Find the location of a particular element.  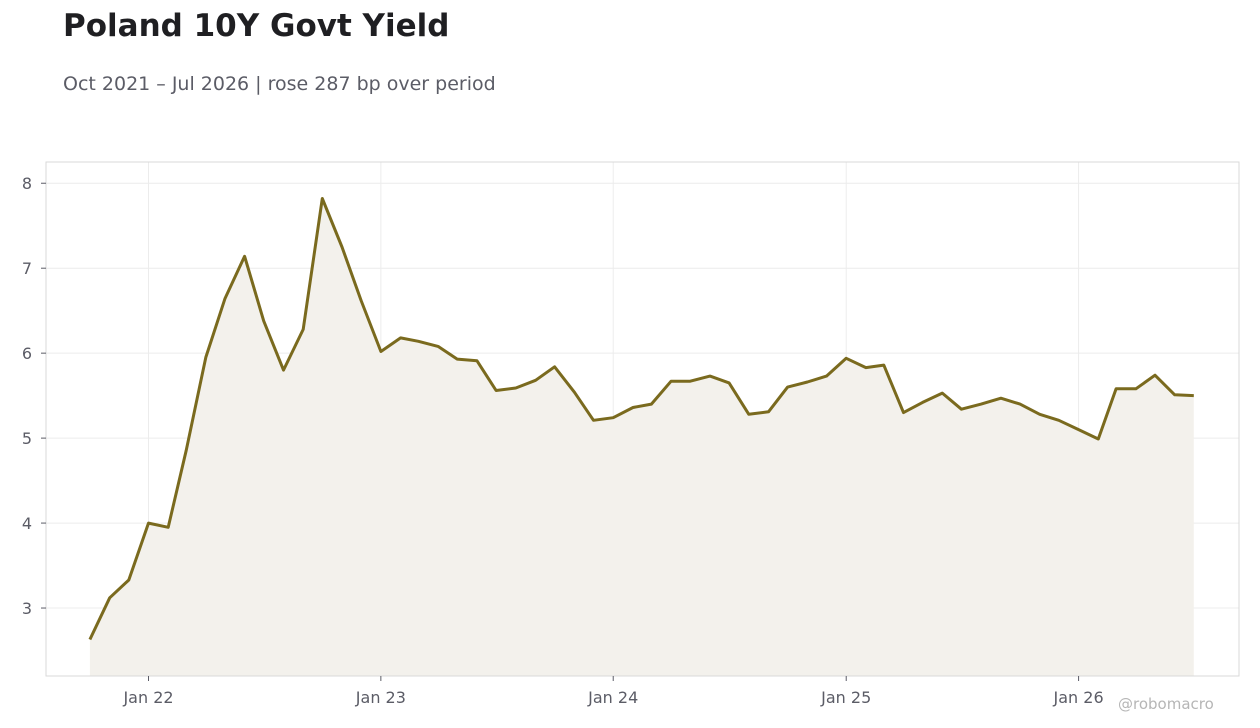

y-tick-label: 3 is located at coordinates (27, 608).